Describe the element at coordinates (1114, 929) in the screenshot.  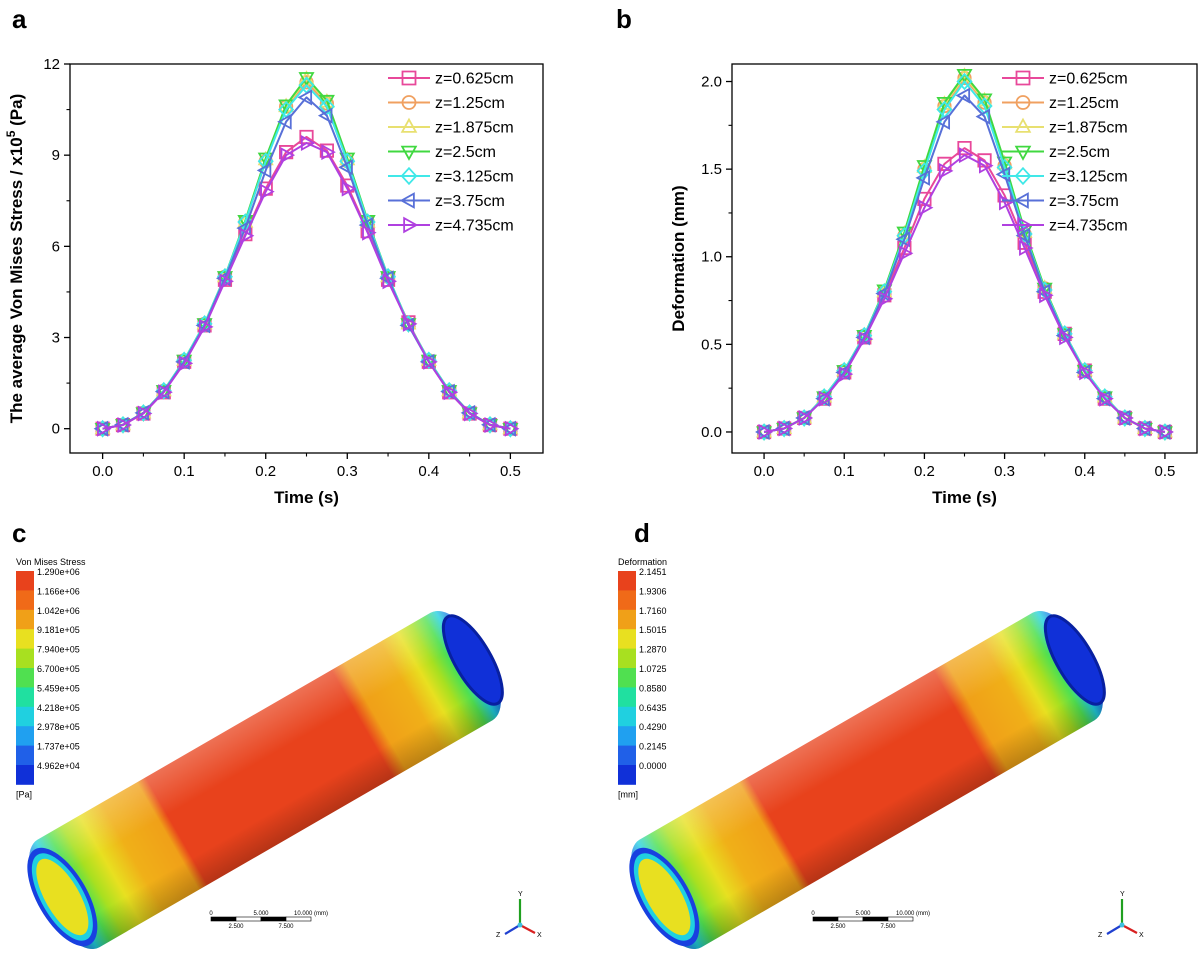
I see `triad-z-axis` at that location.